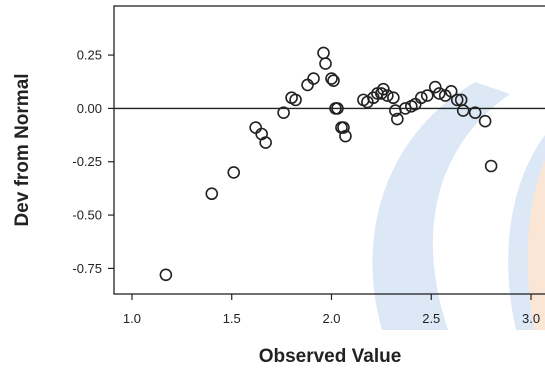 The height and width of the screenshot is (371, 545). What do you see at coordinates (331, 318) in the screenshot?
I see `x-tick-label: 2.0` at bounding box center [331, 318].